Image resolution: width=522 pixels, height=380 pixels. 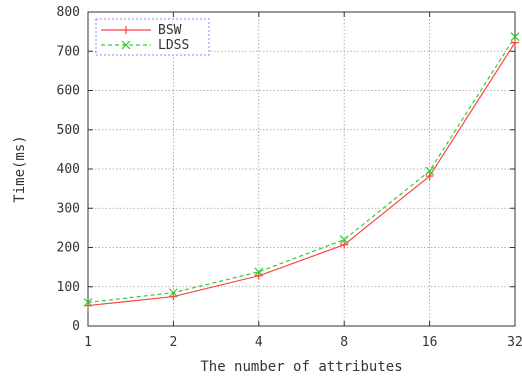 What do you see at coordinates (170, 30) in the screenshot?
I see `legend-label-bsw: BSW` at bounding box center [170, 30].